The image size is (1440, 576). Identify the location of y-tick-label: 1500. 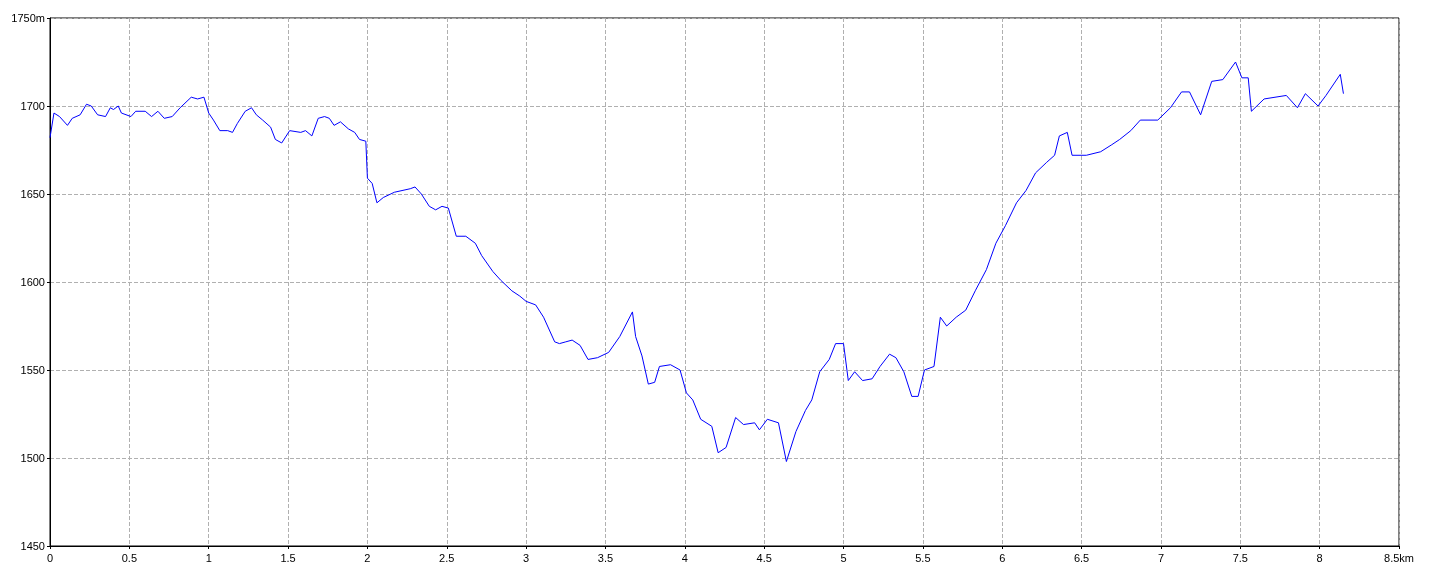
(32, 458).